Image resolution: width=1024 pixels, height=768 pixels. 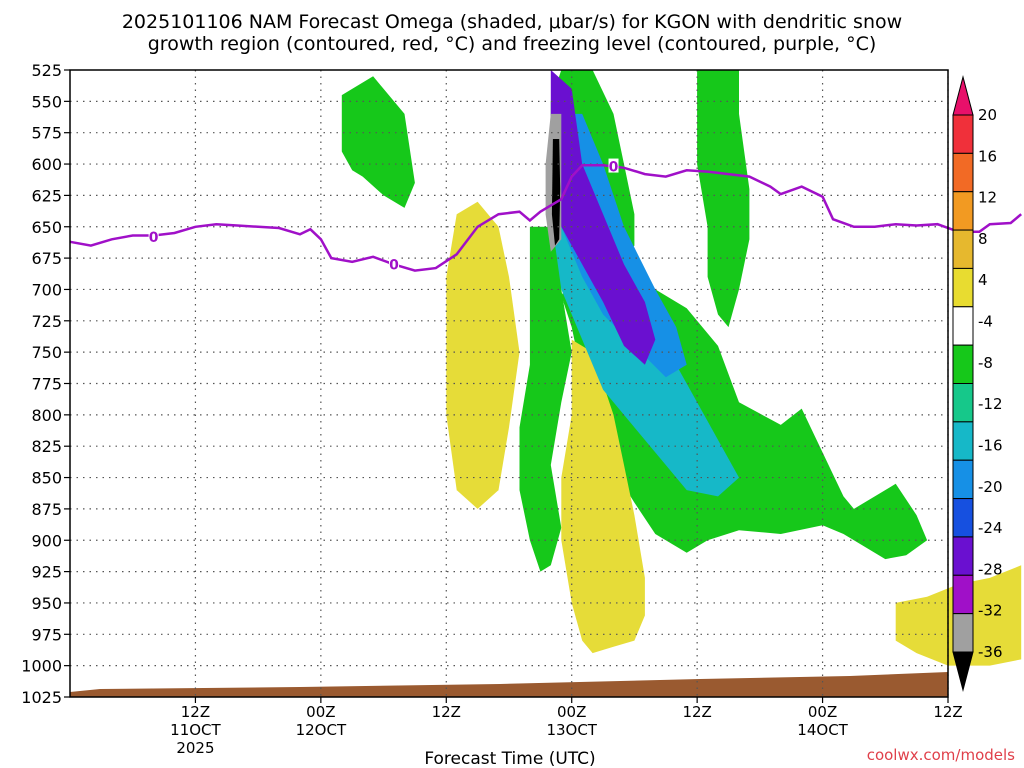 I want to click on colorbar-label: 16, so click(x=987, y=156).